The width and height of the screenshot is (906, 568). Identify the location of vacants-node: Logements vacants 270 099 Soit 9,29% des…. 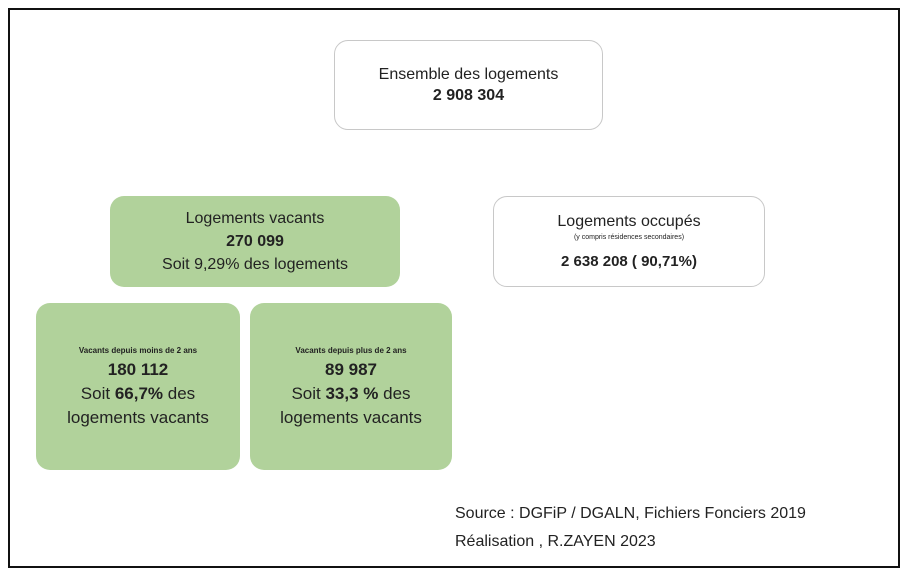
(255, 241).